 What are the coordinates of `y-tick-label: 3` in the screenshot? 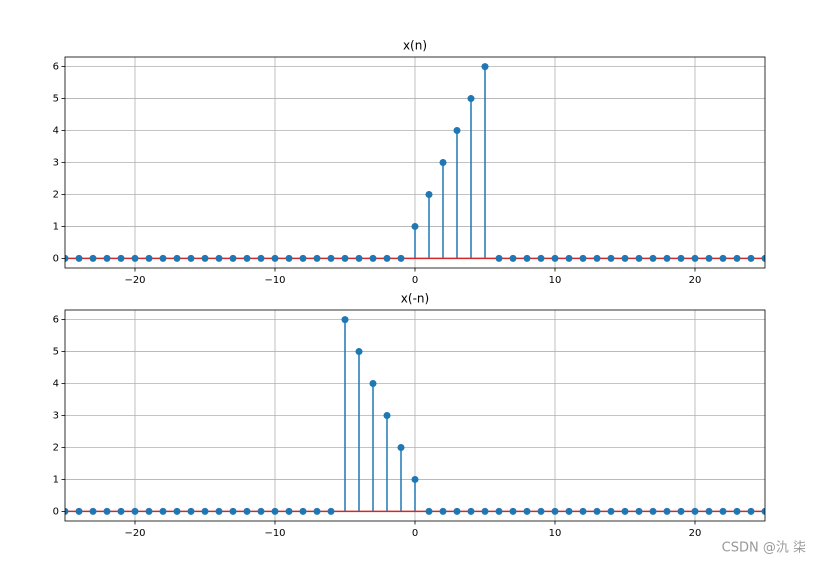 It's located at (56, 163).